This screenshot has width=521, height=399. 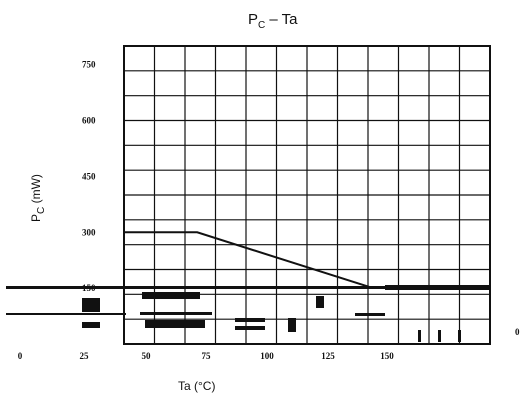 What do you see at coordinates (147, 356) in the screenshot?
I see `x-tick-label: 50` at bounding box center [147, 356].